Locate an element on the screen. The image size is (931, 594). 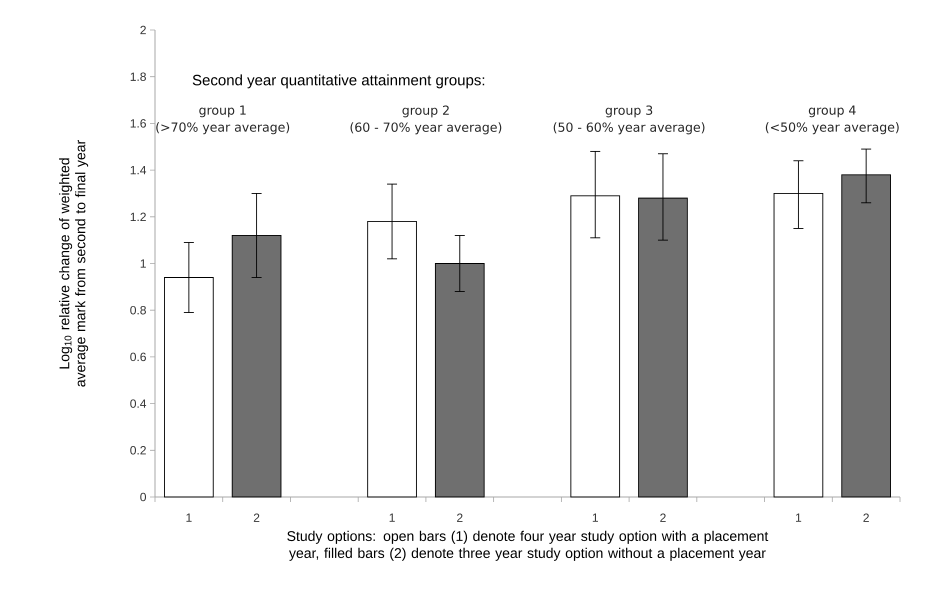
y-tick-label: 2 is located at coordinates (143, 30).